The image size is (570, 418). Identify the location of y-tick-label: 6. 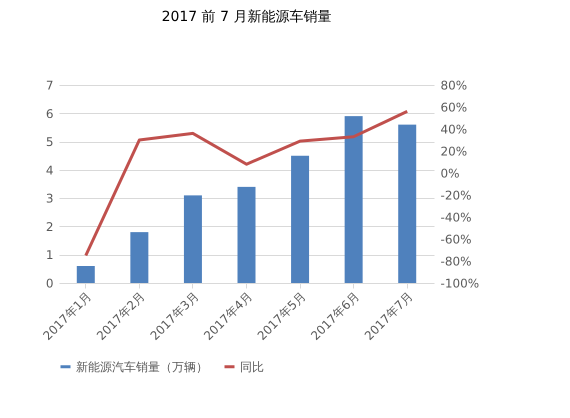
(50, 113).